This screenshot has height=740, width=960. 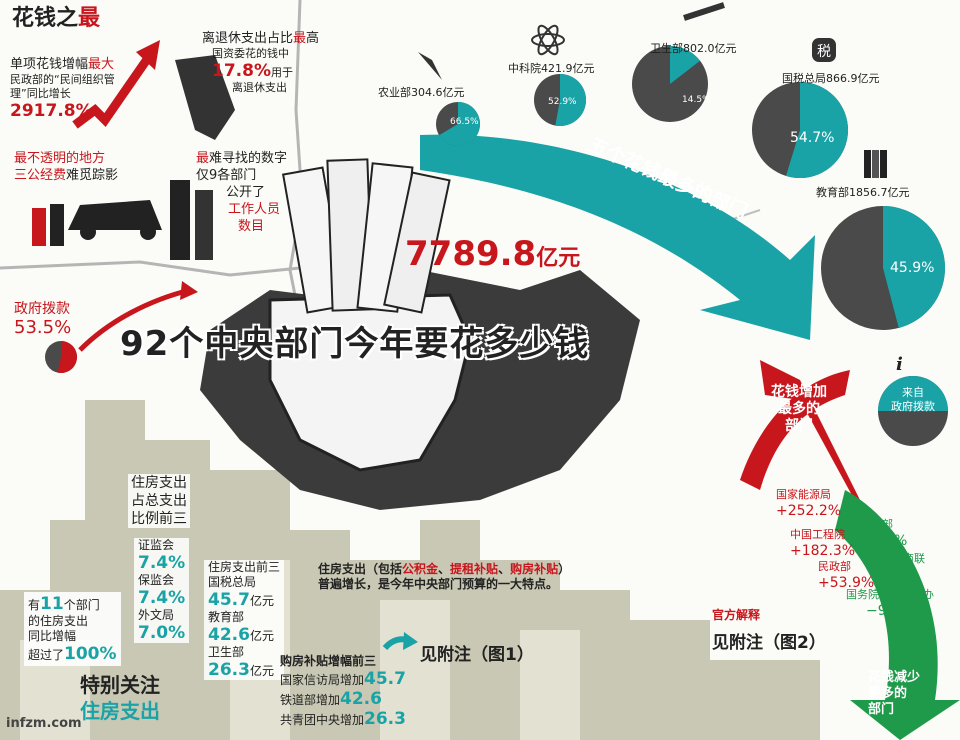 What do you see at coordinates (430, 66) in the screenshot?
I see `carrot-icon` at bounding box center [430, 66].